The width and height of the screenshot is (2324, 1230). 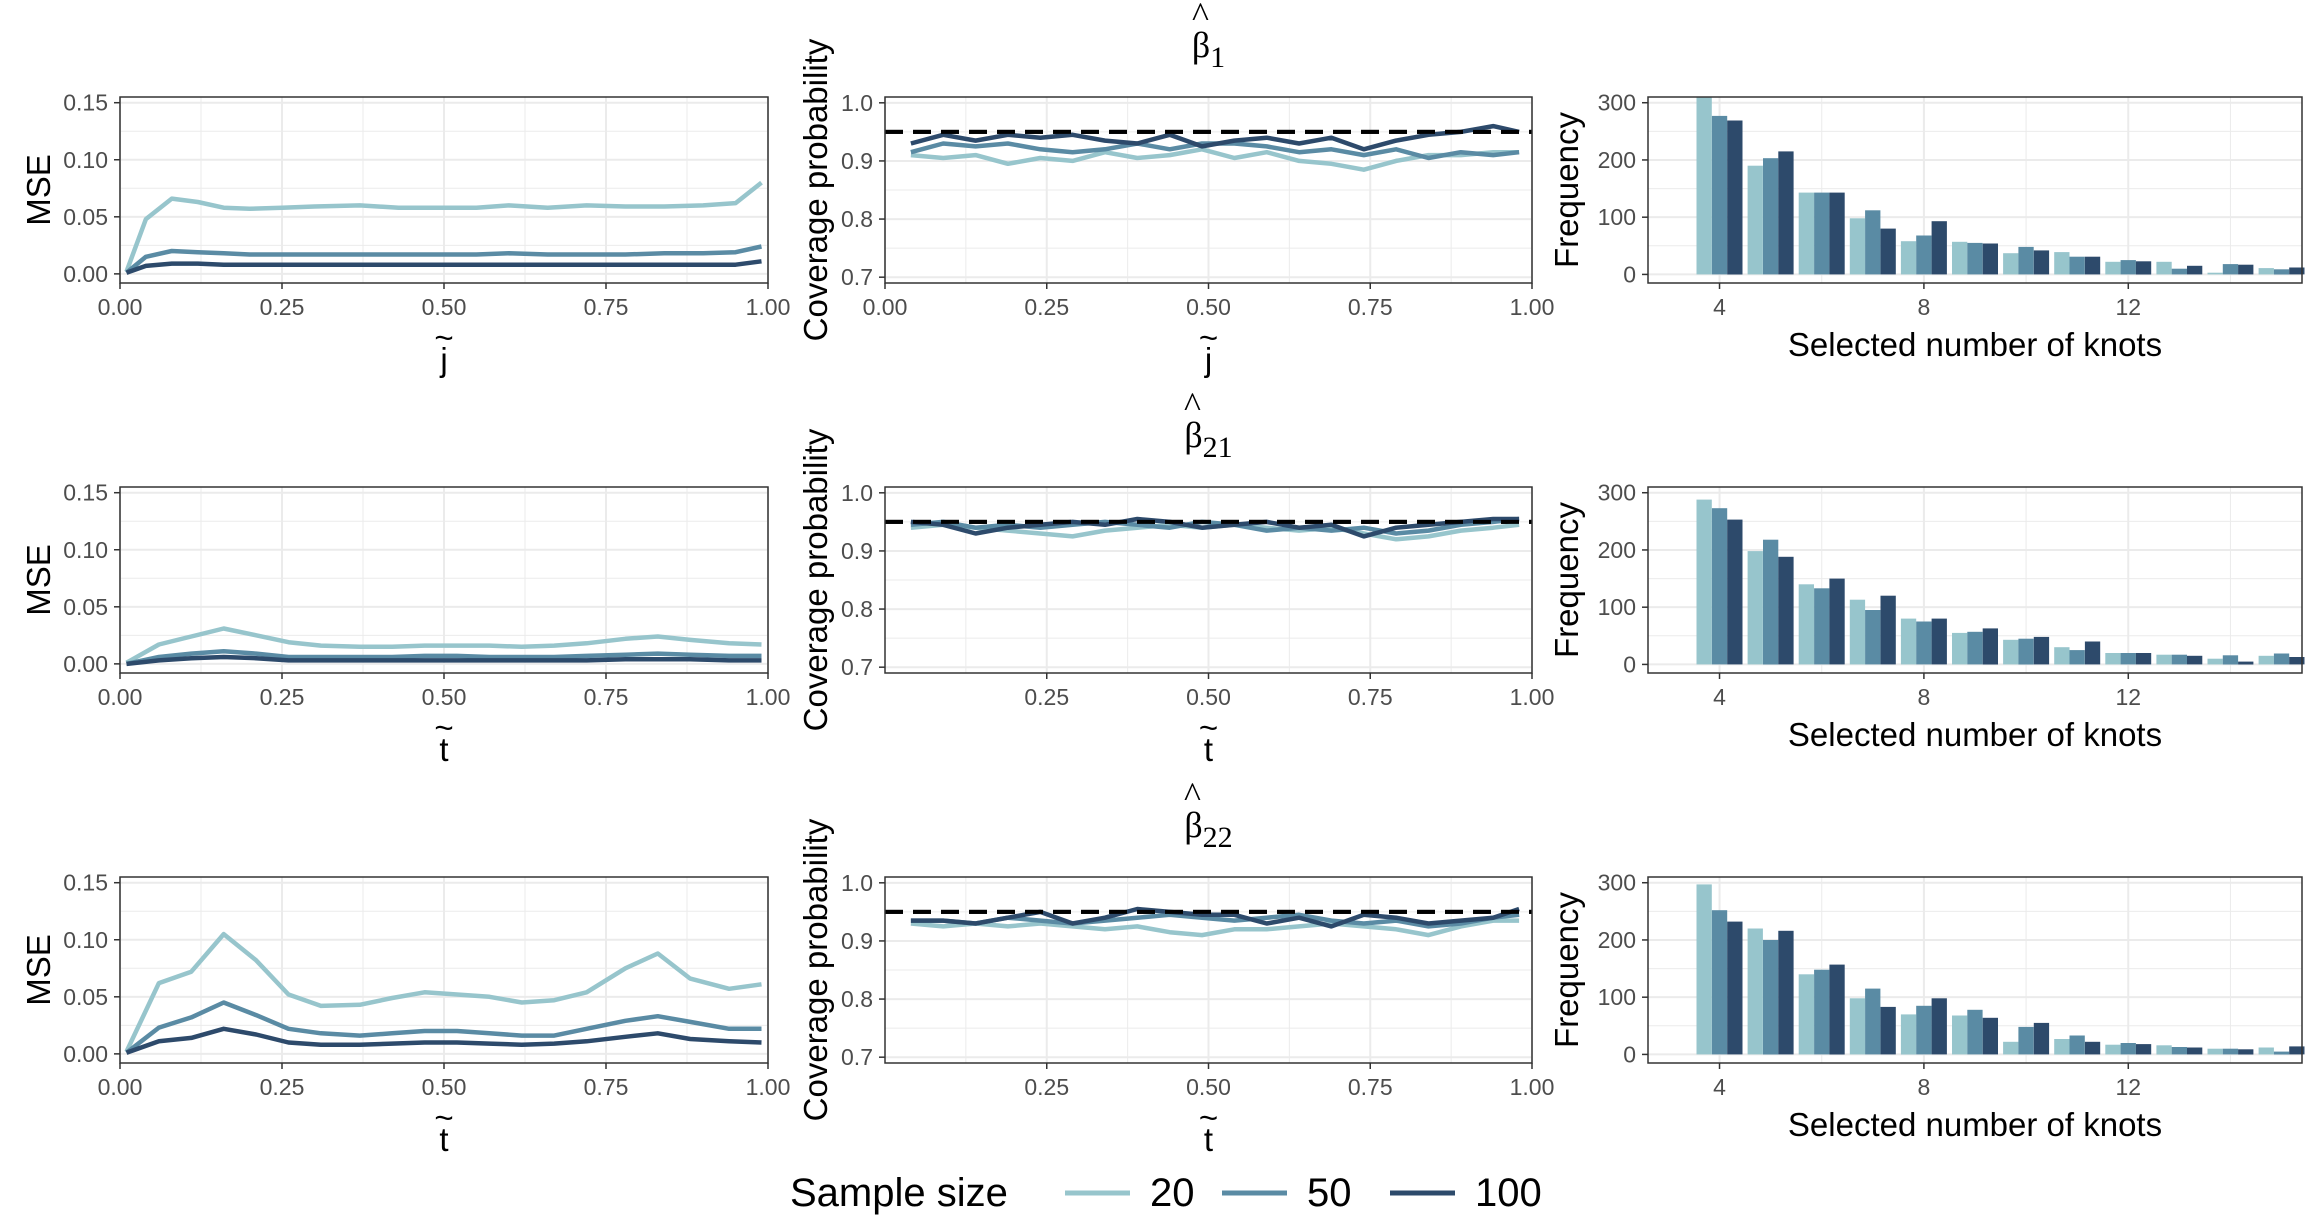 What do you see at coordinates (1908, 258) in the screenshot?
I see `bar-8-n20` at bounding box center [1908, 258].